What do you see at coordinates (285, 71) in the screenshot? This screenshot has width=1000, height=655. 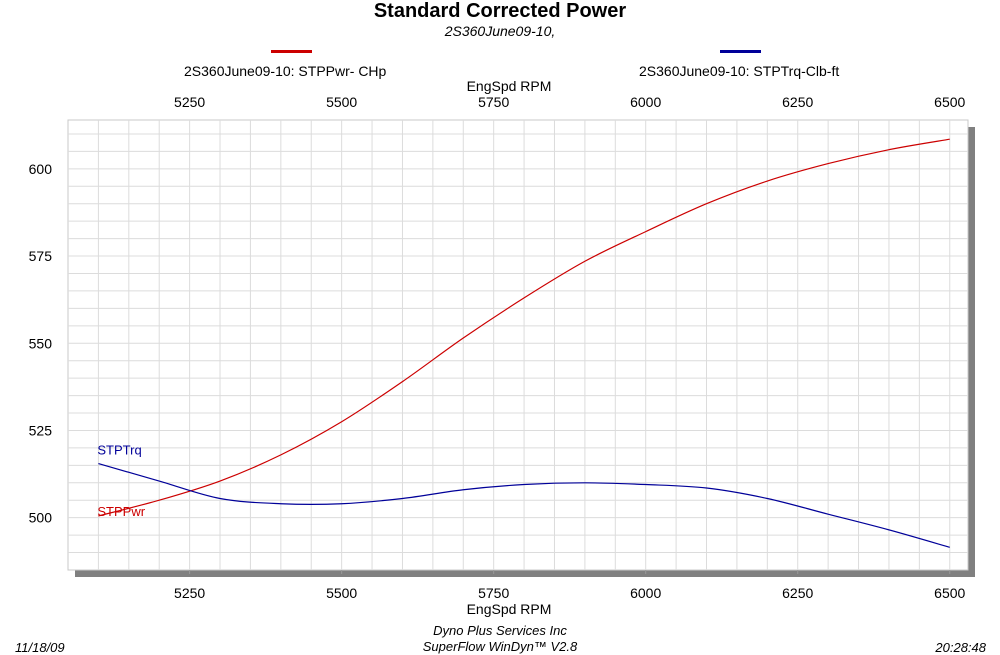 I see `legend-label-power: 2S360June09-10: STPPwr- CHp` at bounding box center [285, 71].